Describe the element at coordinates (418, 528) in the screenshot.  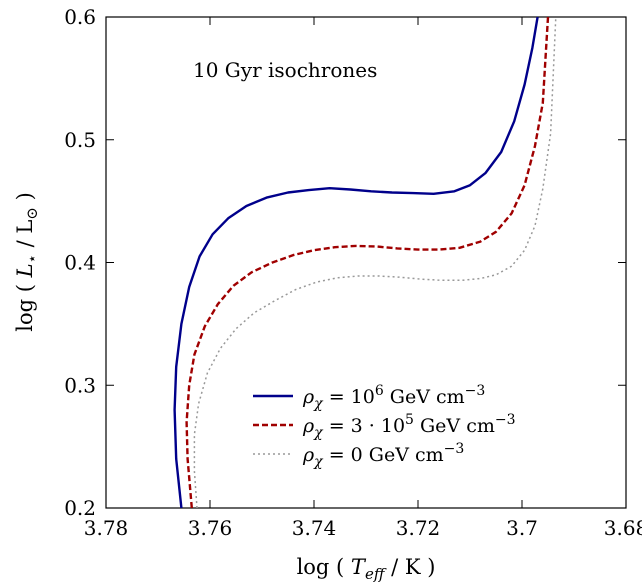
I see `x-tick-label: 3.72` at that location.